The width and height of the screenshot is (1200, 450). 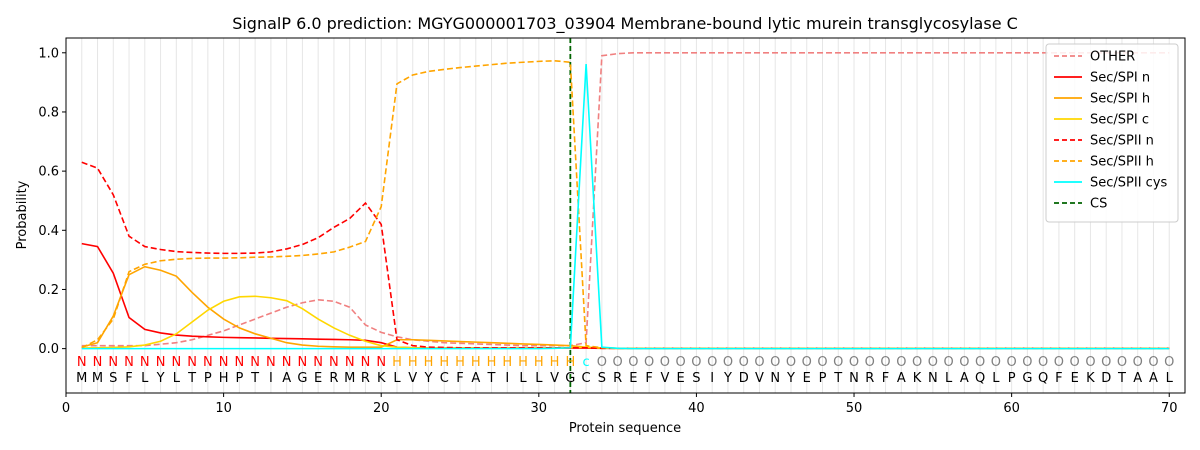 What do you see at coordinates (980, 378) in the screenshot?
I see `residue-letter: Q` at bounding box center [980, 378].